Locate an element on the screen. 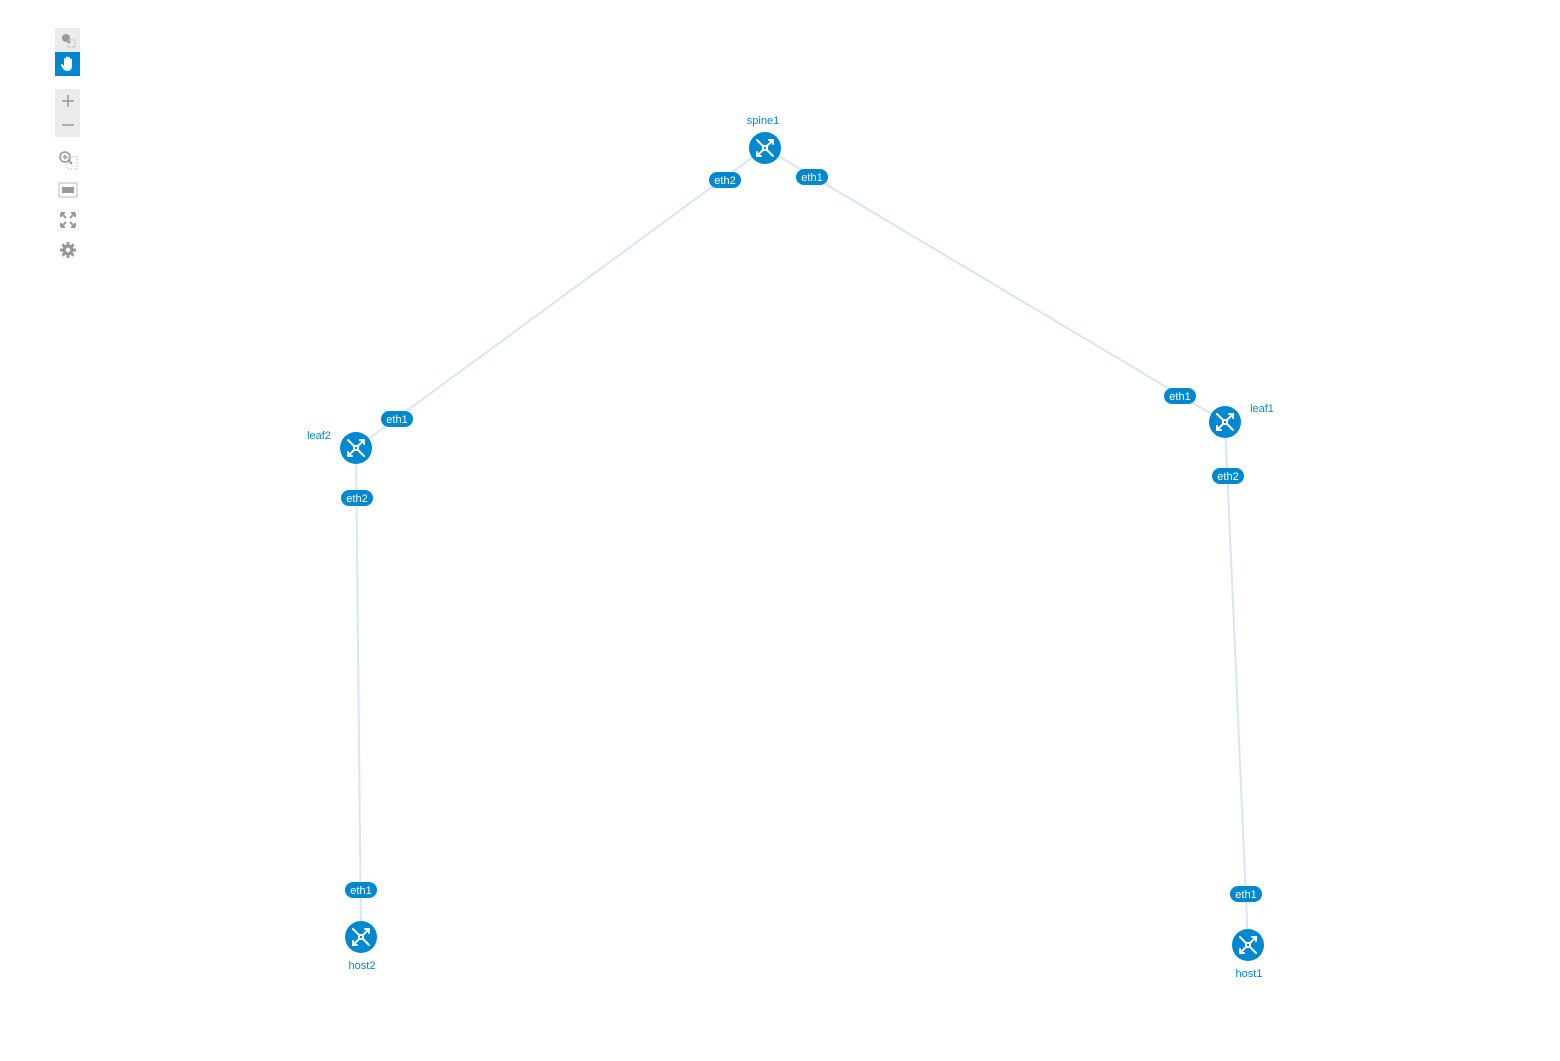 The width and height of the screenshot is (1560, 1061). settings-button is located at coordinates (67, 250).